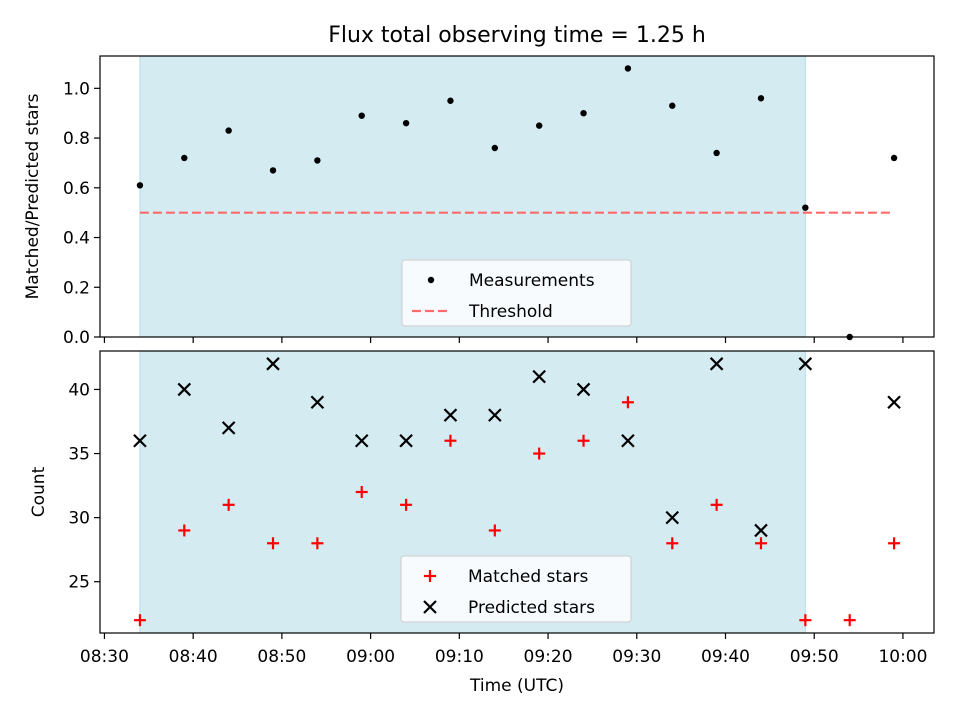 This screenshot has width=960, height=720. What do you see at coordinates (81, 213) in the screenshot?
I see `top-y-axis: 0.0 0.2 0.4 0.6 0.8 1.0` at bounding box center [81, 213].